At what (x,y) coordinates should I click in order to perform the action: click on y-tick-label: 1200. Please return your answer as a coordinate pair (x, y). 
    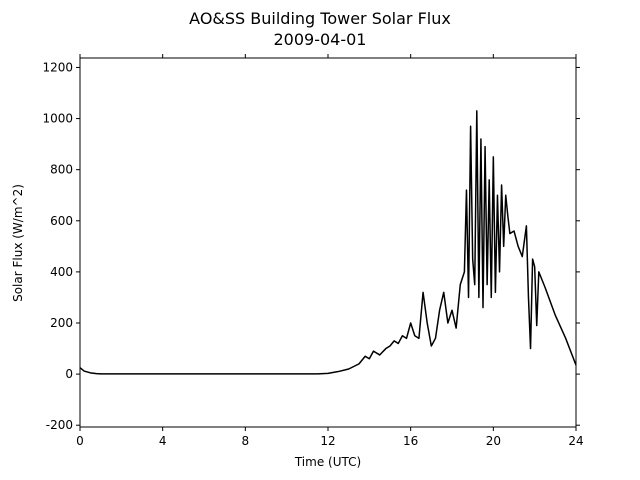
    Looking at the image, I should click on (57, 67).